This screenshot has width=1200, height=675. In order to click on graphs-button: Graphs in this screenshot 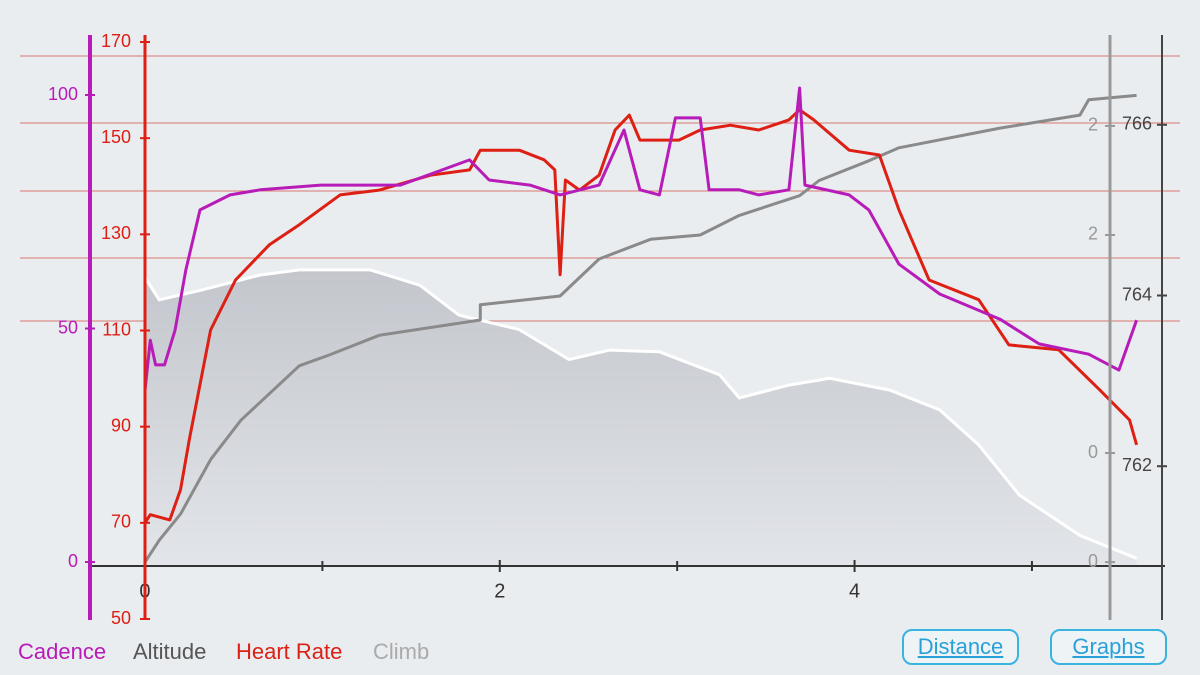, I will do `click(1108, 647)`.